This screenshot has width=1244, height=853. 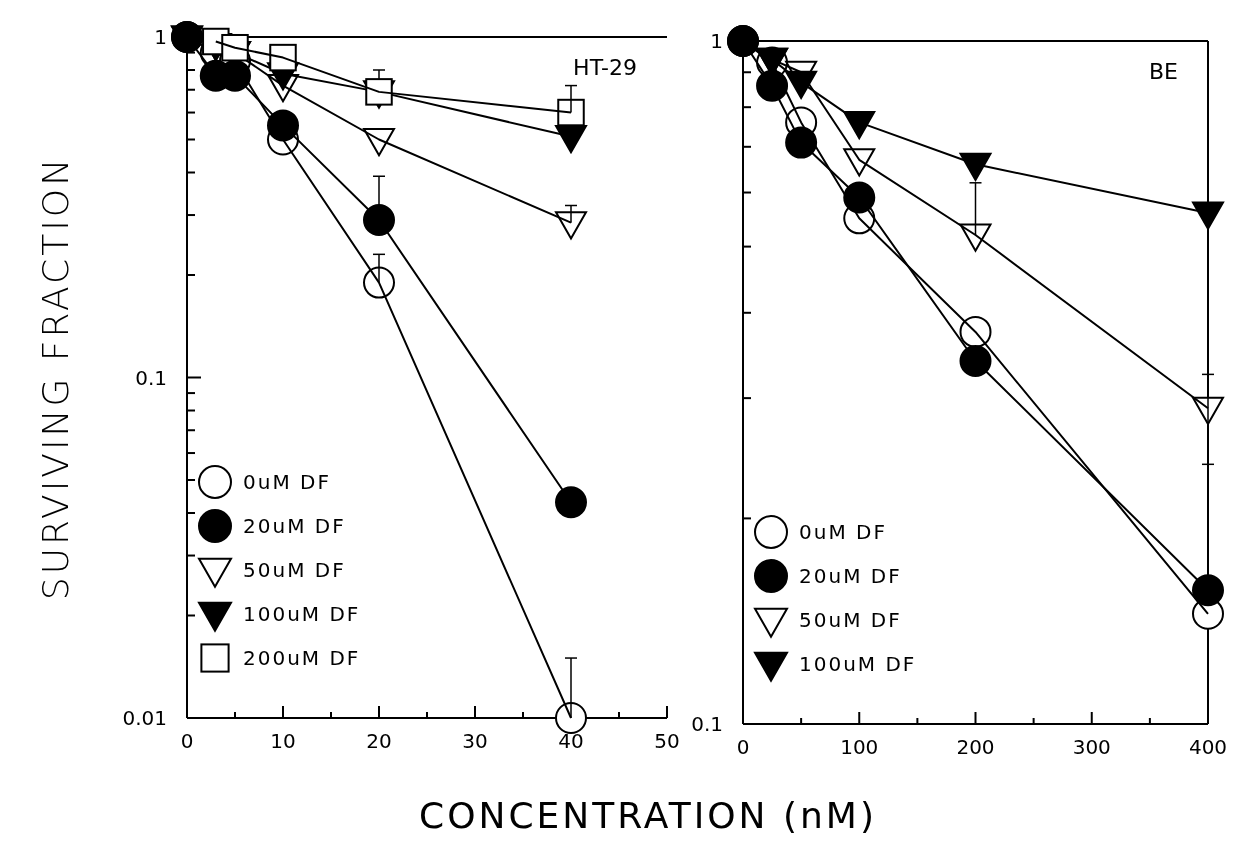 What do you see at coordinates (475, 741) in the screenshot?
I see `x-tick-label: 30` at bounding box center [475, 741].